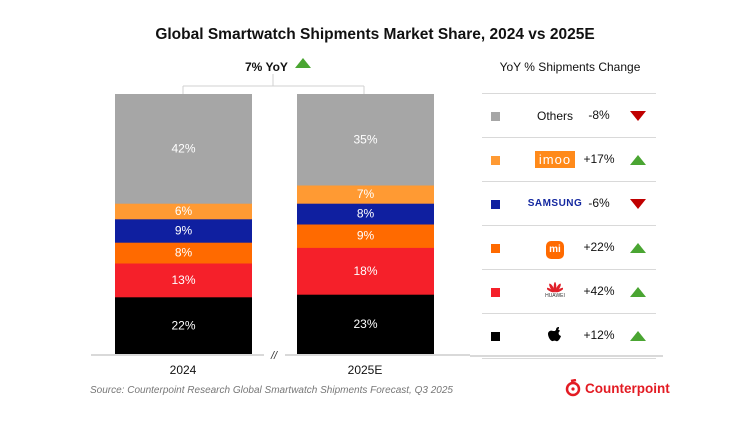  I want to click on legend-row-huawei: HUAWEI +42%, so click(569, 291).